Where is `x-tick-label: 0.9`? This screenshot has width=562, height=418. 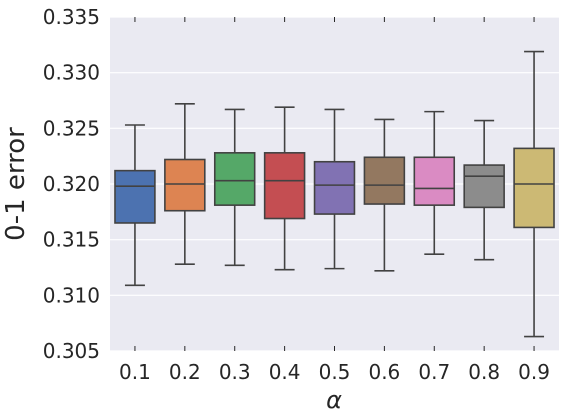
x-tick-label: 0.9 is located at coordinates (534, 372).